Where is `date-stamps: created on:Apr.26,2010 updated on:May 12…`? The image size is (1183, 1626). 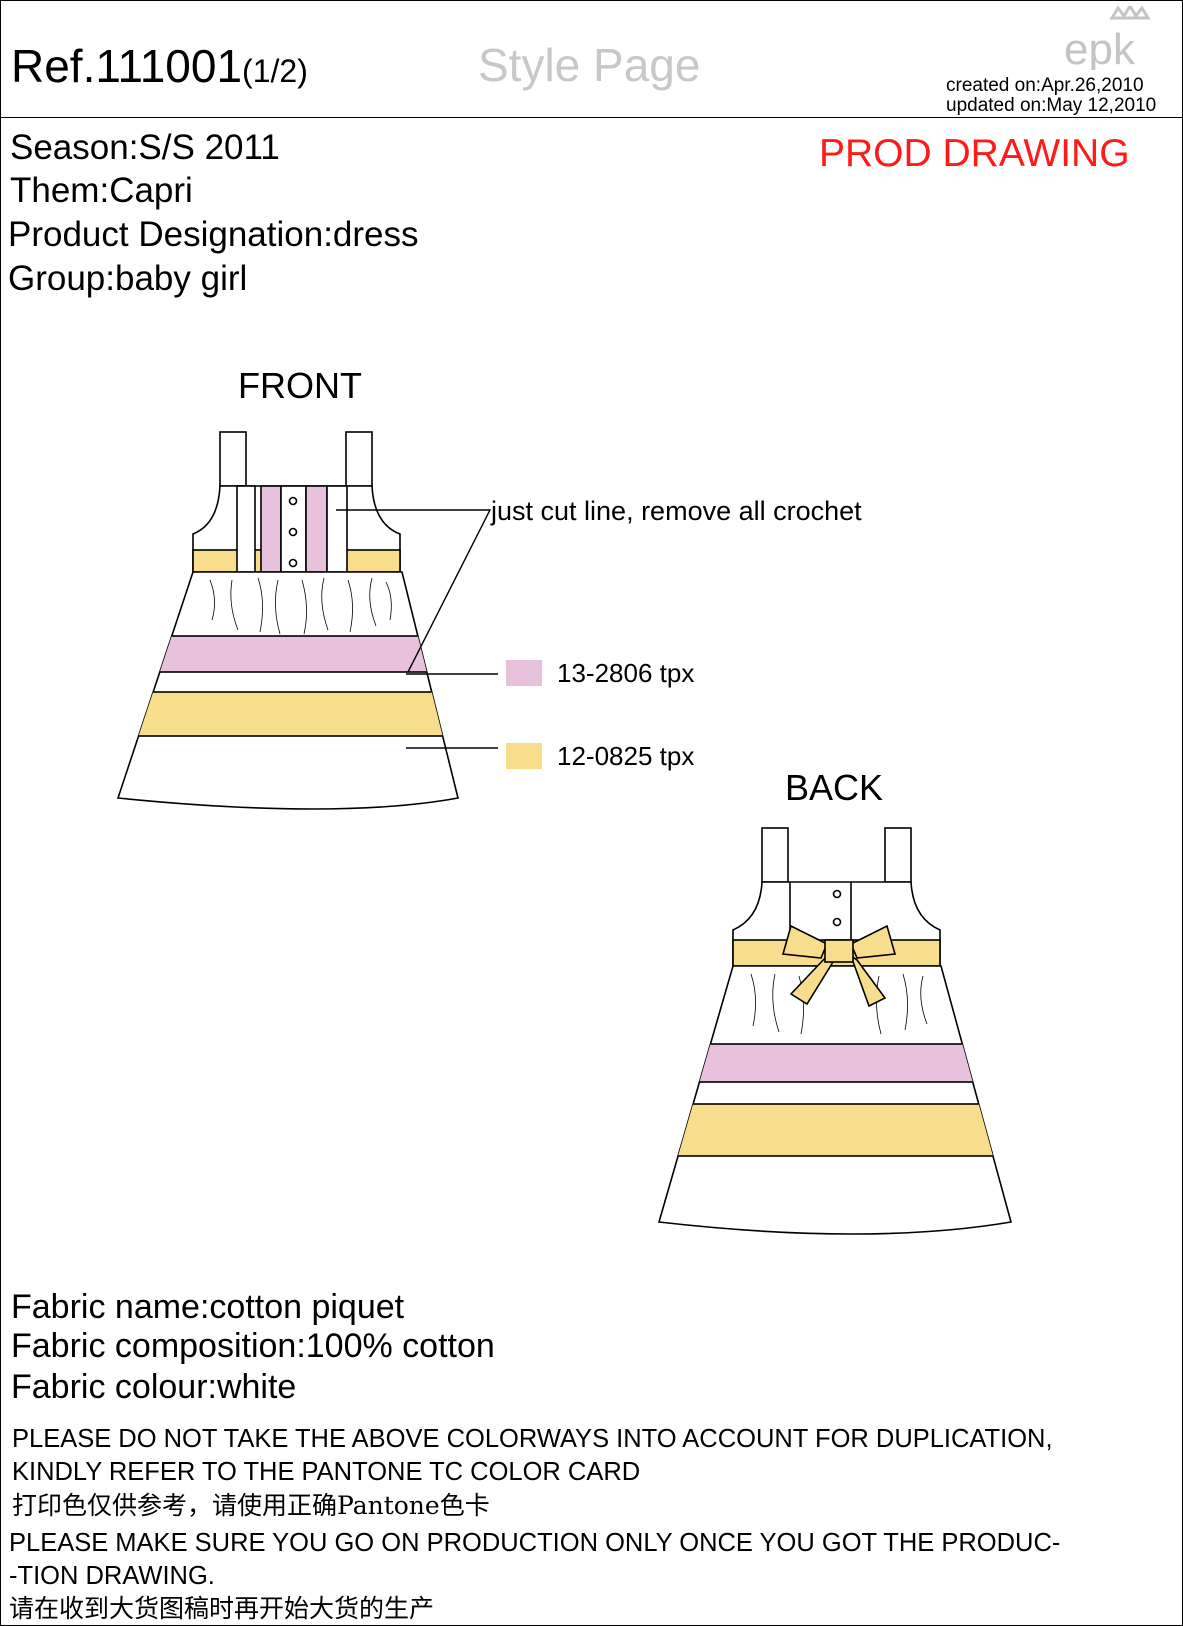 date-stamps: created on:Apr.26,2010 updated on:May 12… is located at coordinates (1051, 96).